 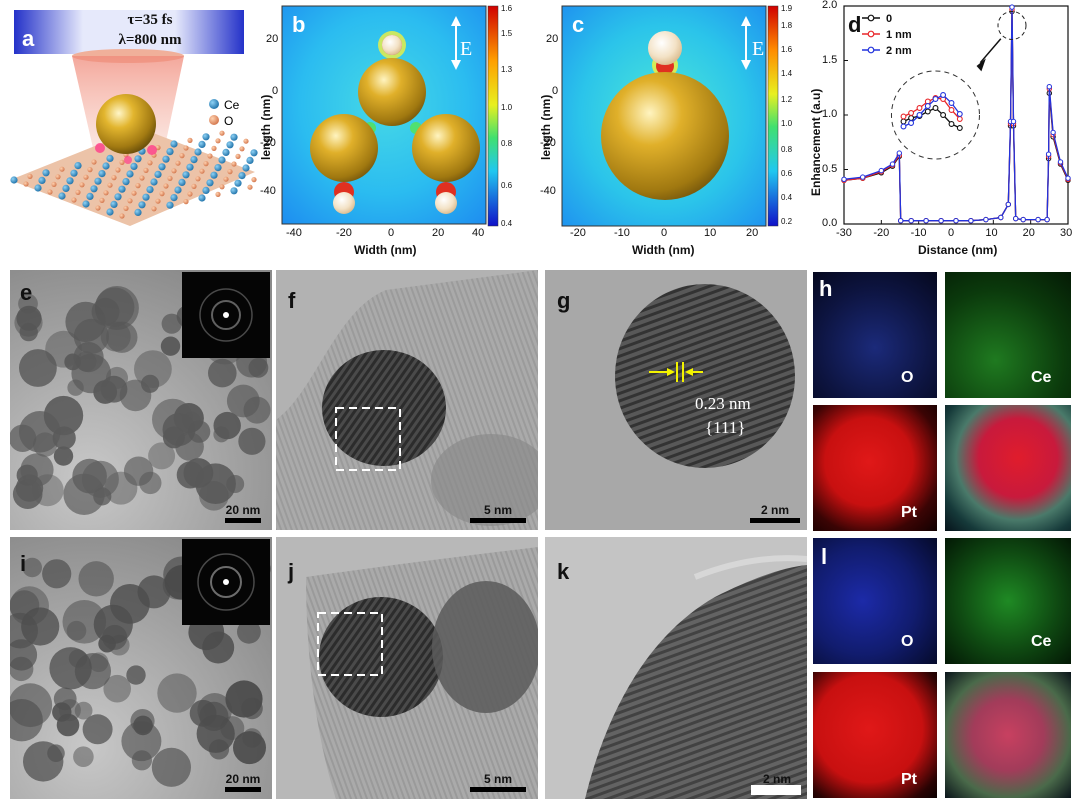 I want to click on scale-bar-k: 2 nm, so click(x=777, y=784).